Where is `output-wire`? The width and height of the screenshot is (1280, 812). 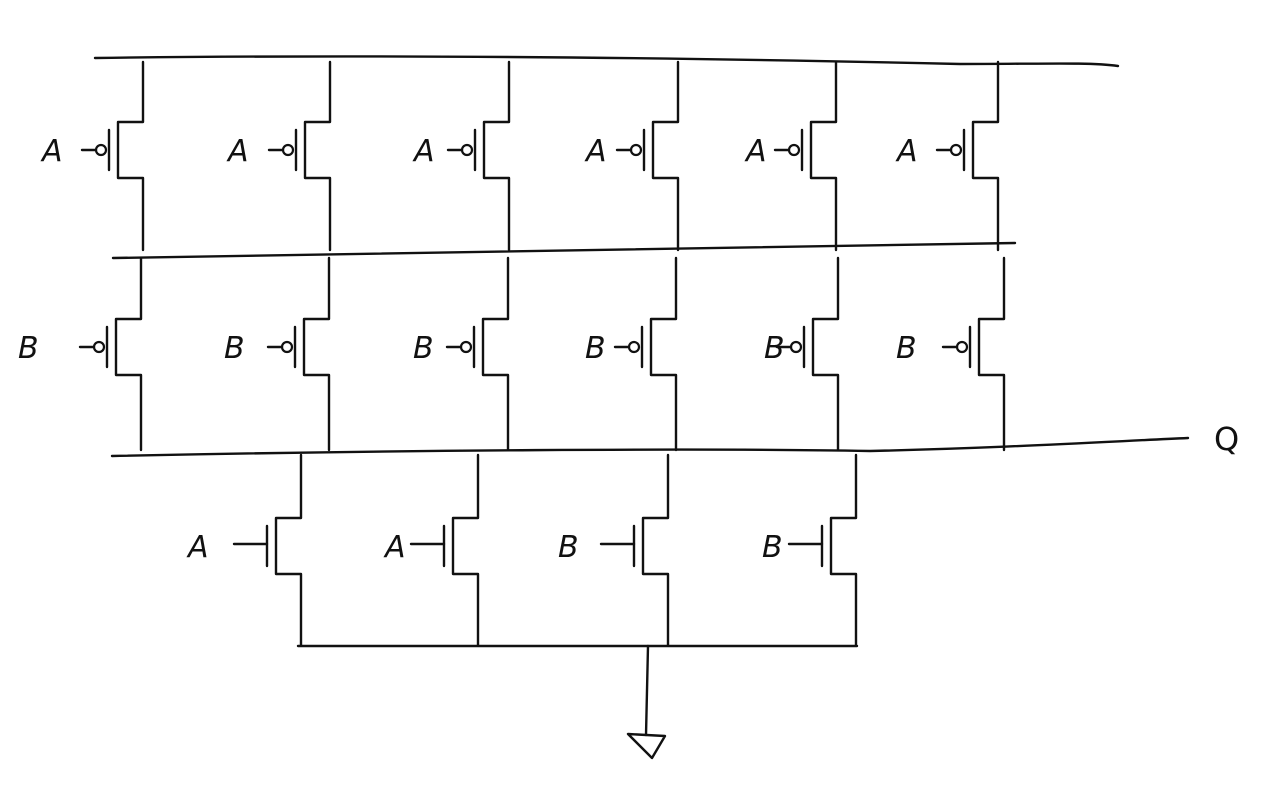
output-wire is located at coordinates (650, 447).